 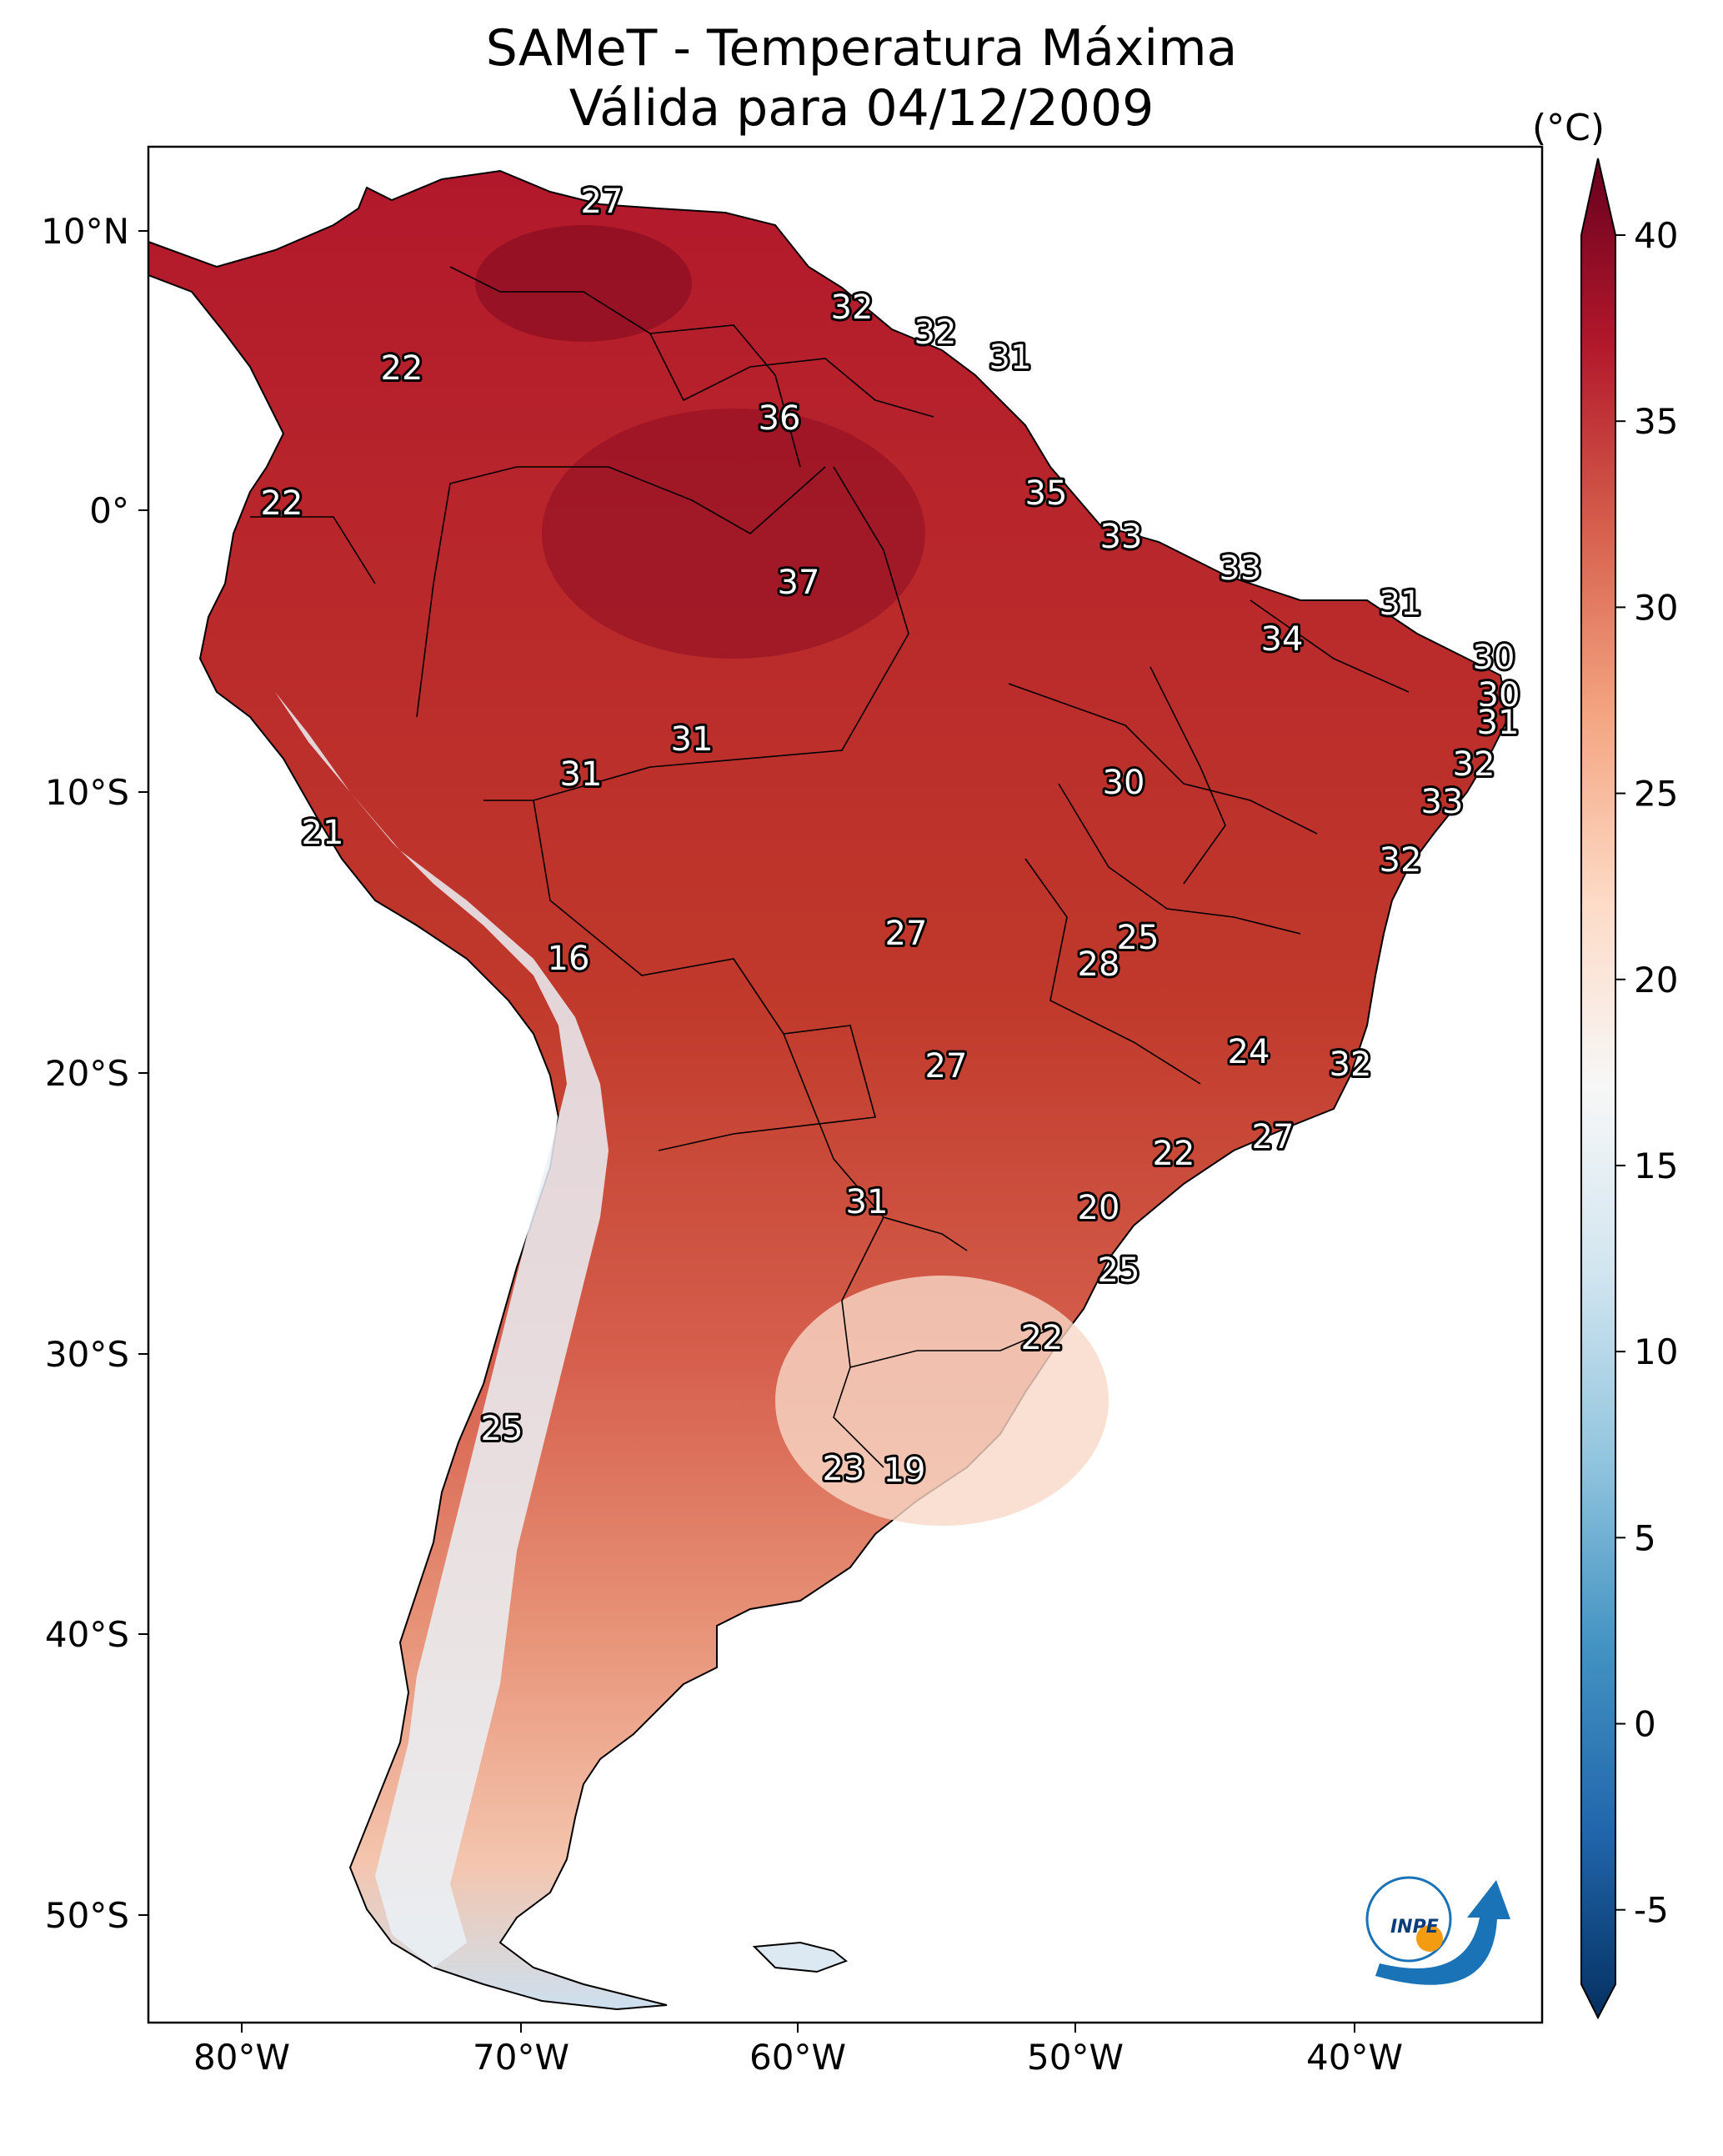 What do you see at coordinates (1569, 128) in the screenshot?
I see `colorbar-unit: (°C)` at bounding box center [1569, 128].